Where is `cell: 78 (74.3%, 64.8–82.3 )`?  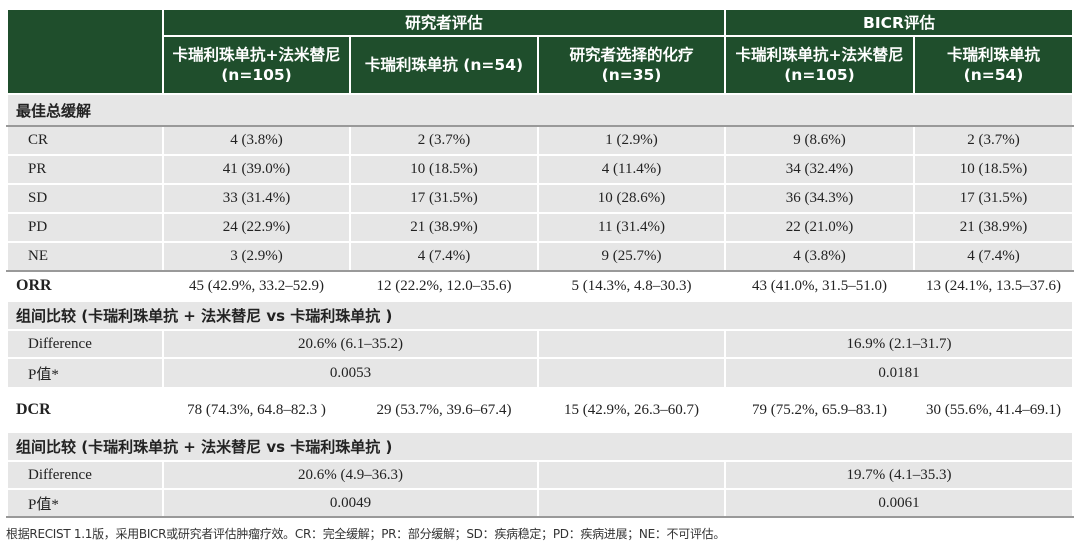
cell: 78 (74.3%, 64.8–82.3 ) is located at coordinates (256, 410).